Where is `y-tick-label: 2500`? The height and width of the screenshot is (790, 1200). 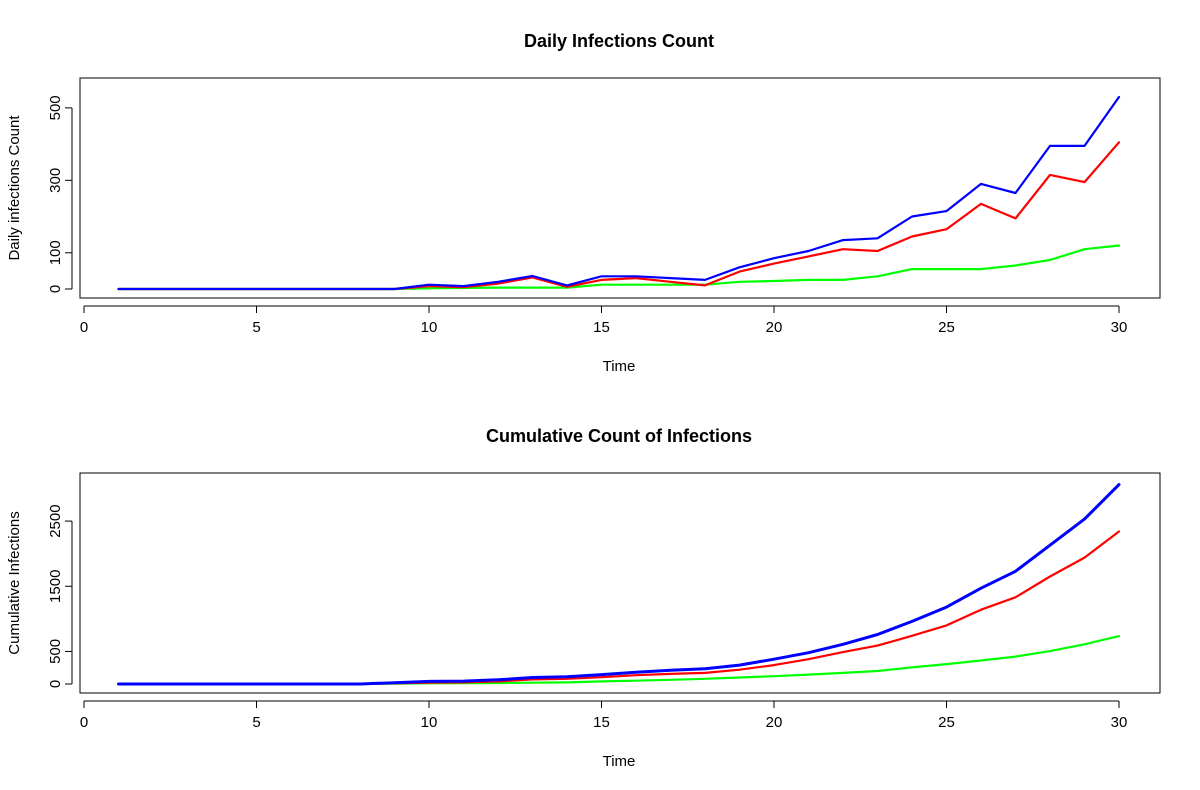
y-tick-label: 2500 is located at coordinates (55, 520).